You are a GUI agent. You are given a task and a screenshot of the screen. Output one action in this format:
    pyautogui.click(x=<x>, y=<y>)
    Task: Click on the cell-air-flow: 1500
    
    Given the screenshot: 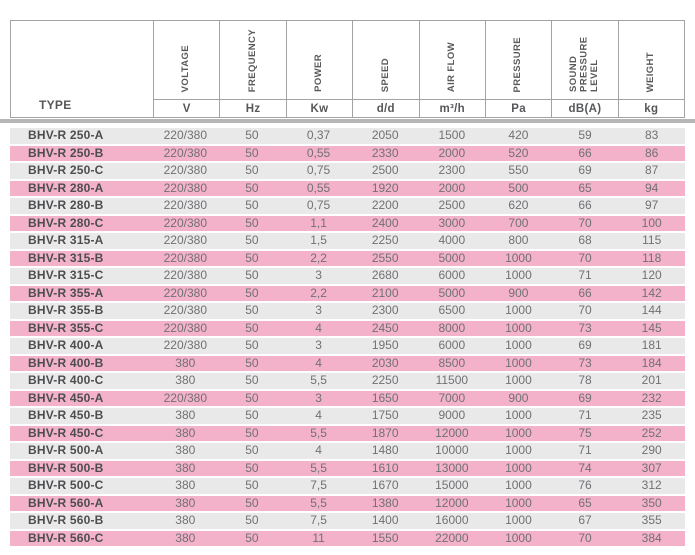 What is the action you would take?
    pyautogui.click(x=452, y=137)
    